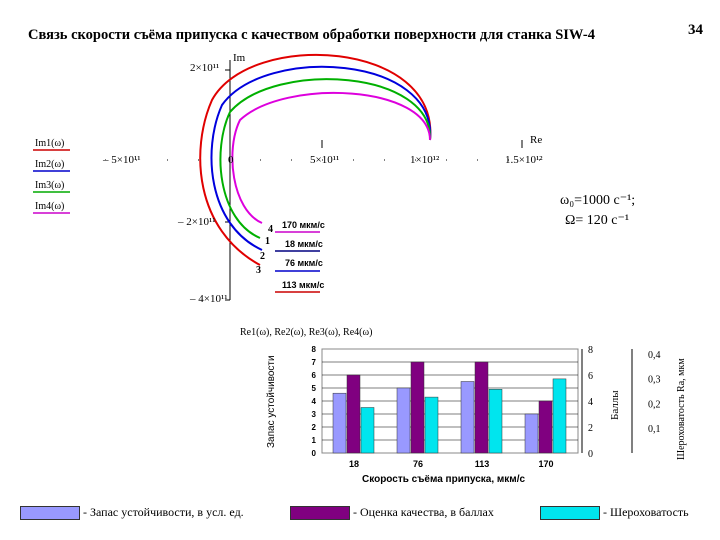  I want to click on x-tick-label: 76, so click(418, 464).